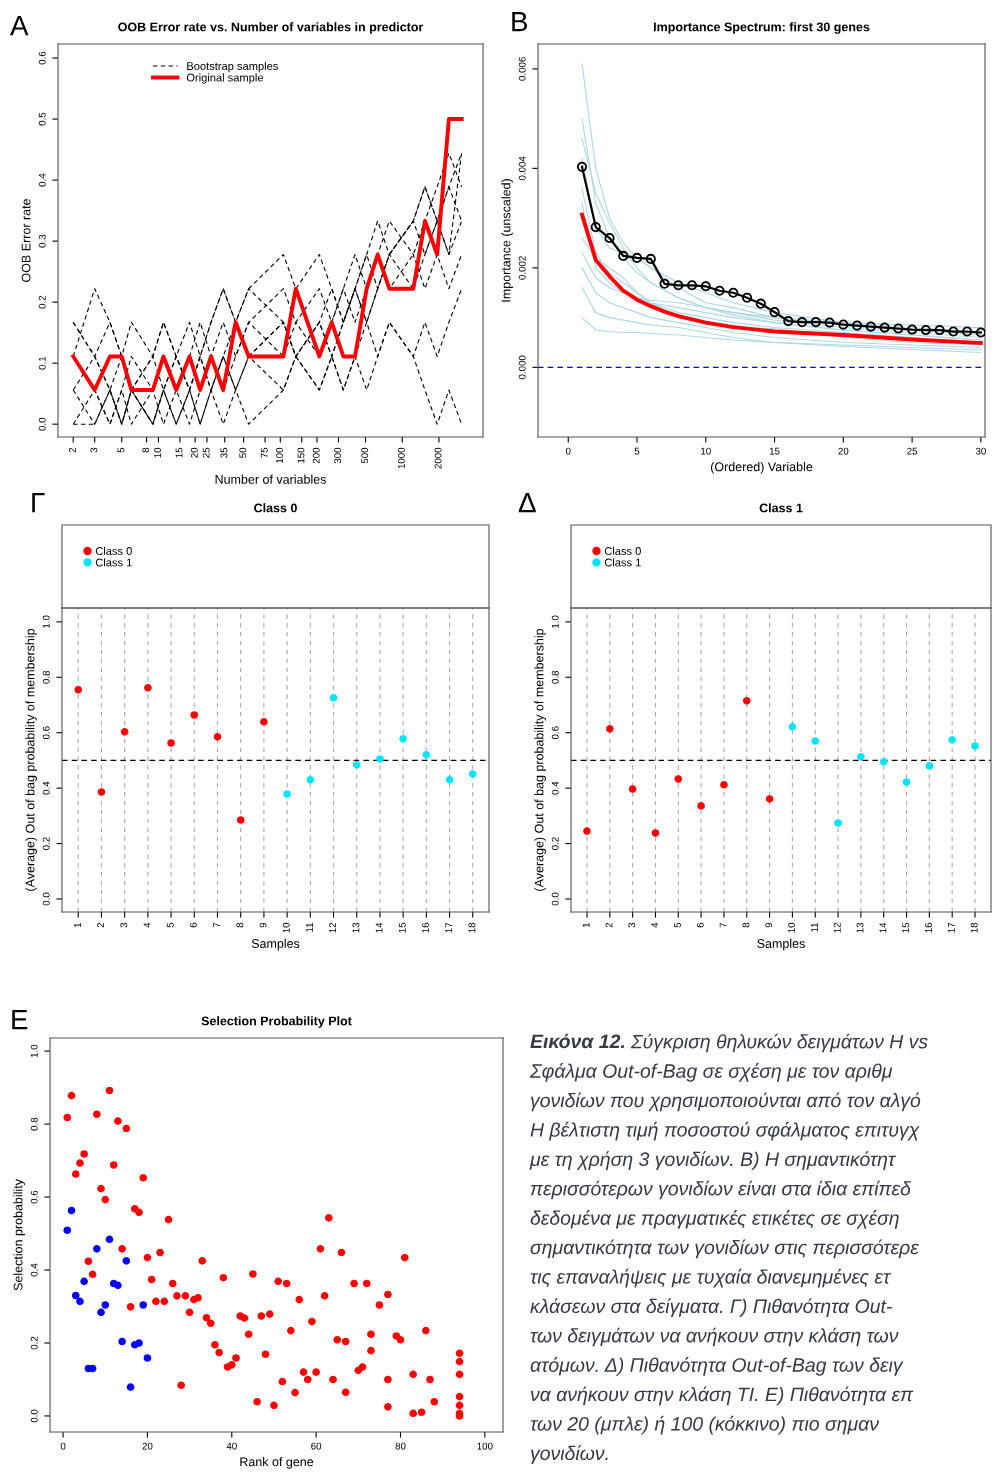  I want to click on text: να ανήκουν στην κλάση ΤΙ. Ε) Πιθανότητα επ, so click(722, 1396).